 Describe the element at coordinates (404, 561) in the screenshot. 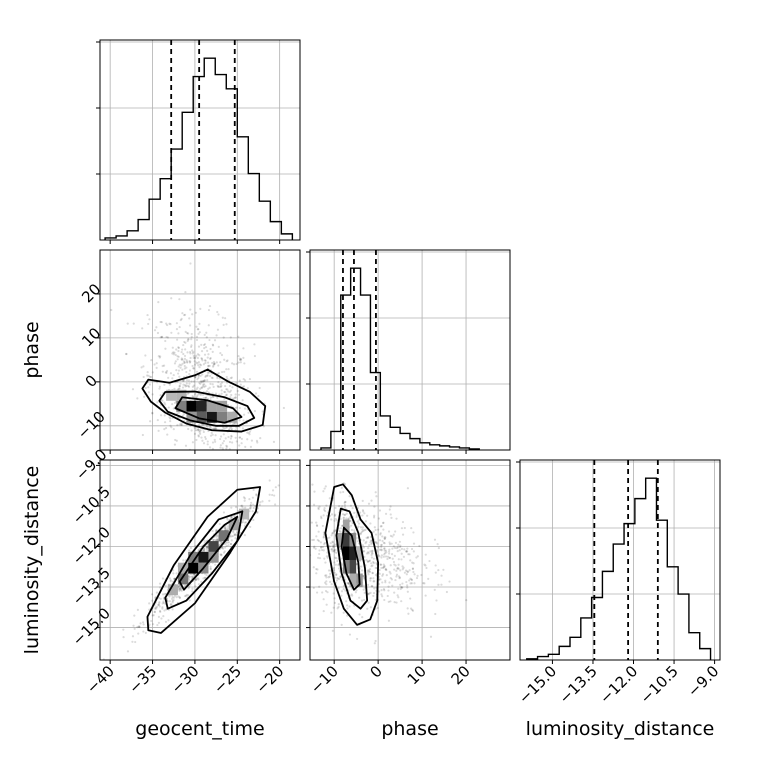

I see `pair-phase-vs-luminosity-distance-group` at that location.